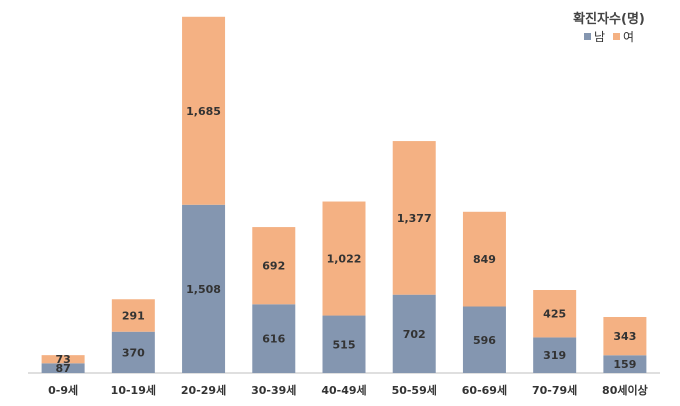 This screenshot has width=680, height=406. I want to click on data-label-female-6: 849, so click(484, 259).